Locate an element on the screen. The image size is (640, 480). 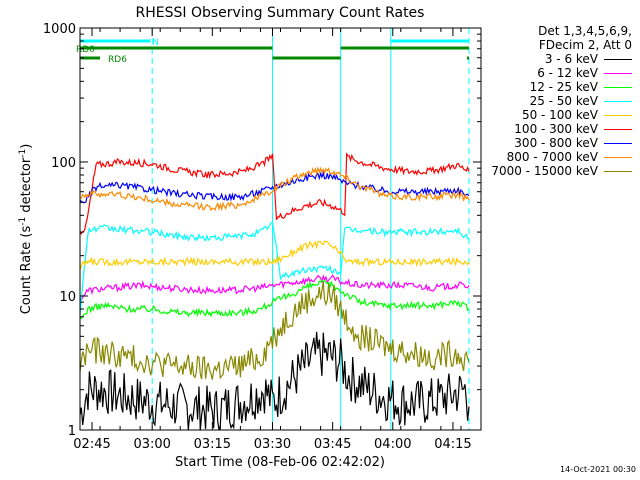
y-axis-label: Count Rate (s-1 detector-1) is located at coordinates (26, 229).